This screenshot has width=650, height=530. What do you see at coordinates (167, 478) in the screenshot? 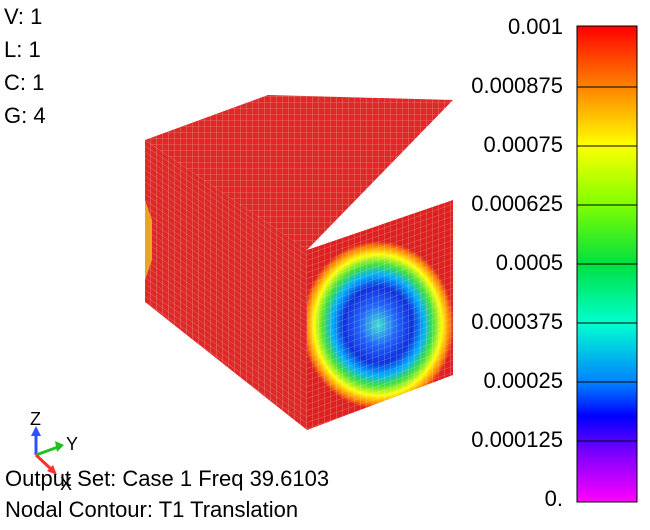
I see `output-set: Output Set: Case 1 Freq 39.6103` at bounding box center [167, 478].